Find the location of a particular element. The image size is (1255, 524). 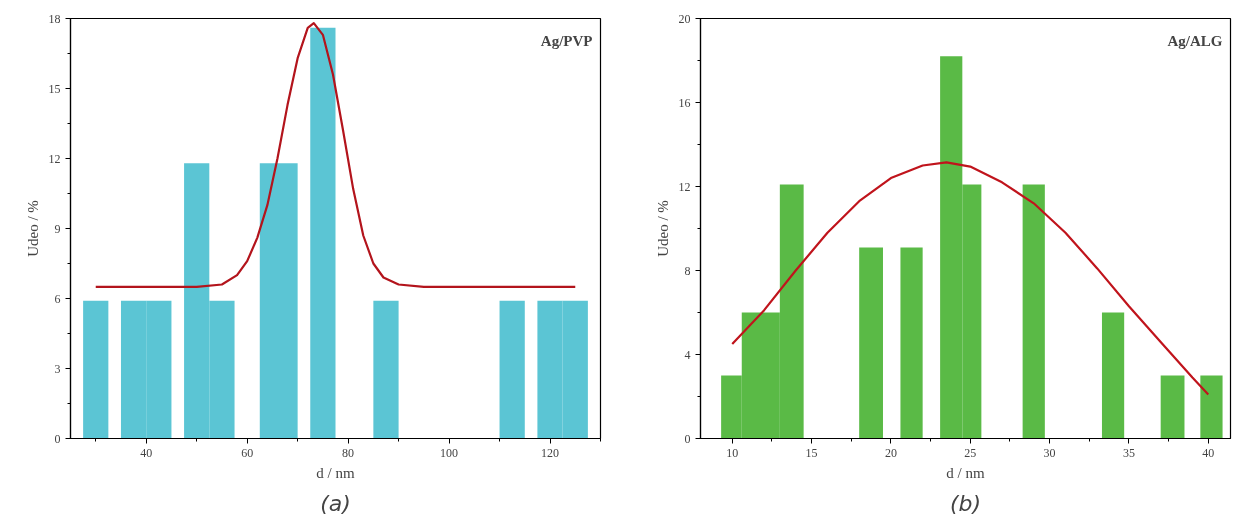

text: (b) is located at coordinates (965, 503).